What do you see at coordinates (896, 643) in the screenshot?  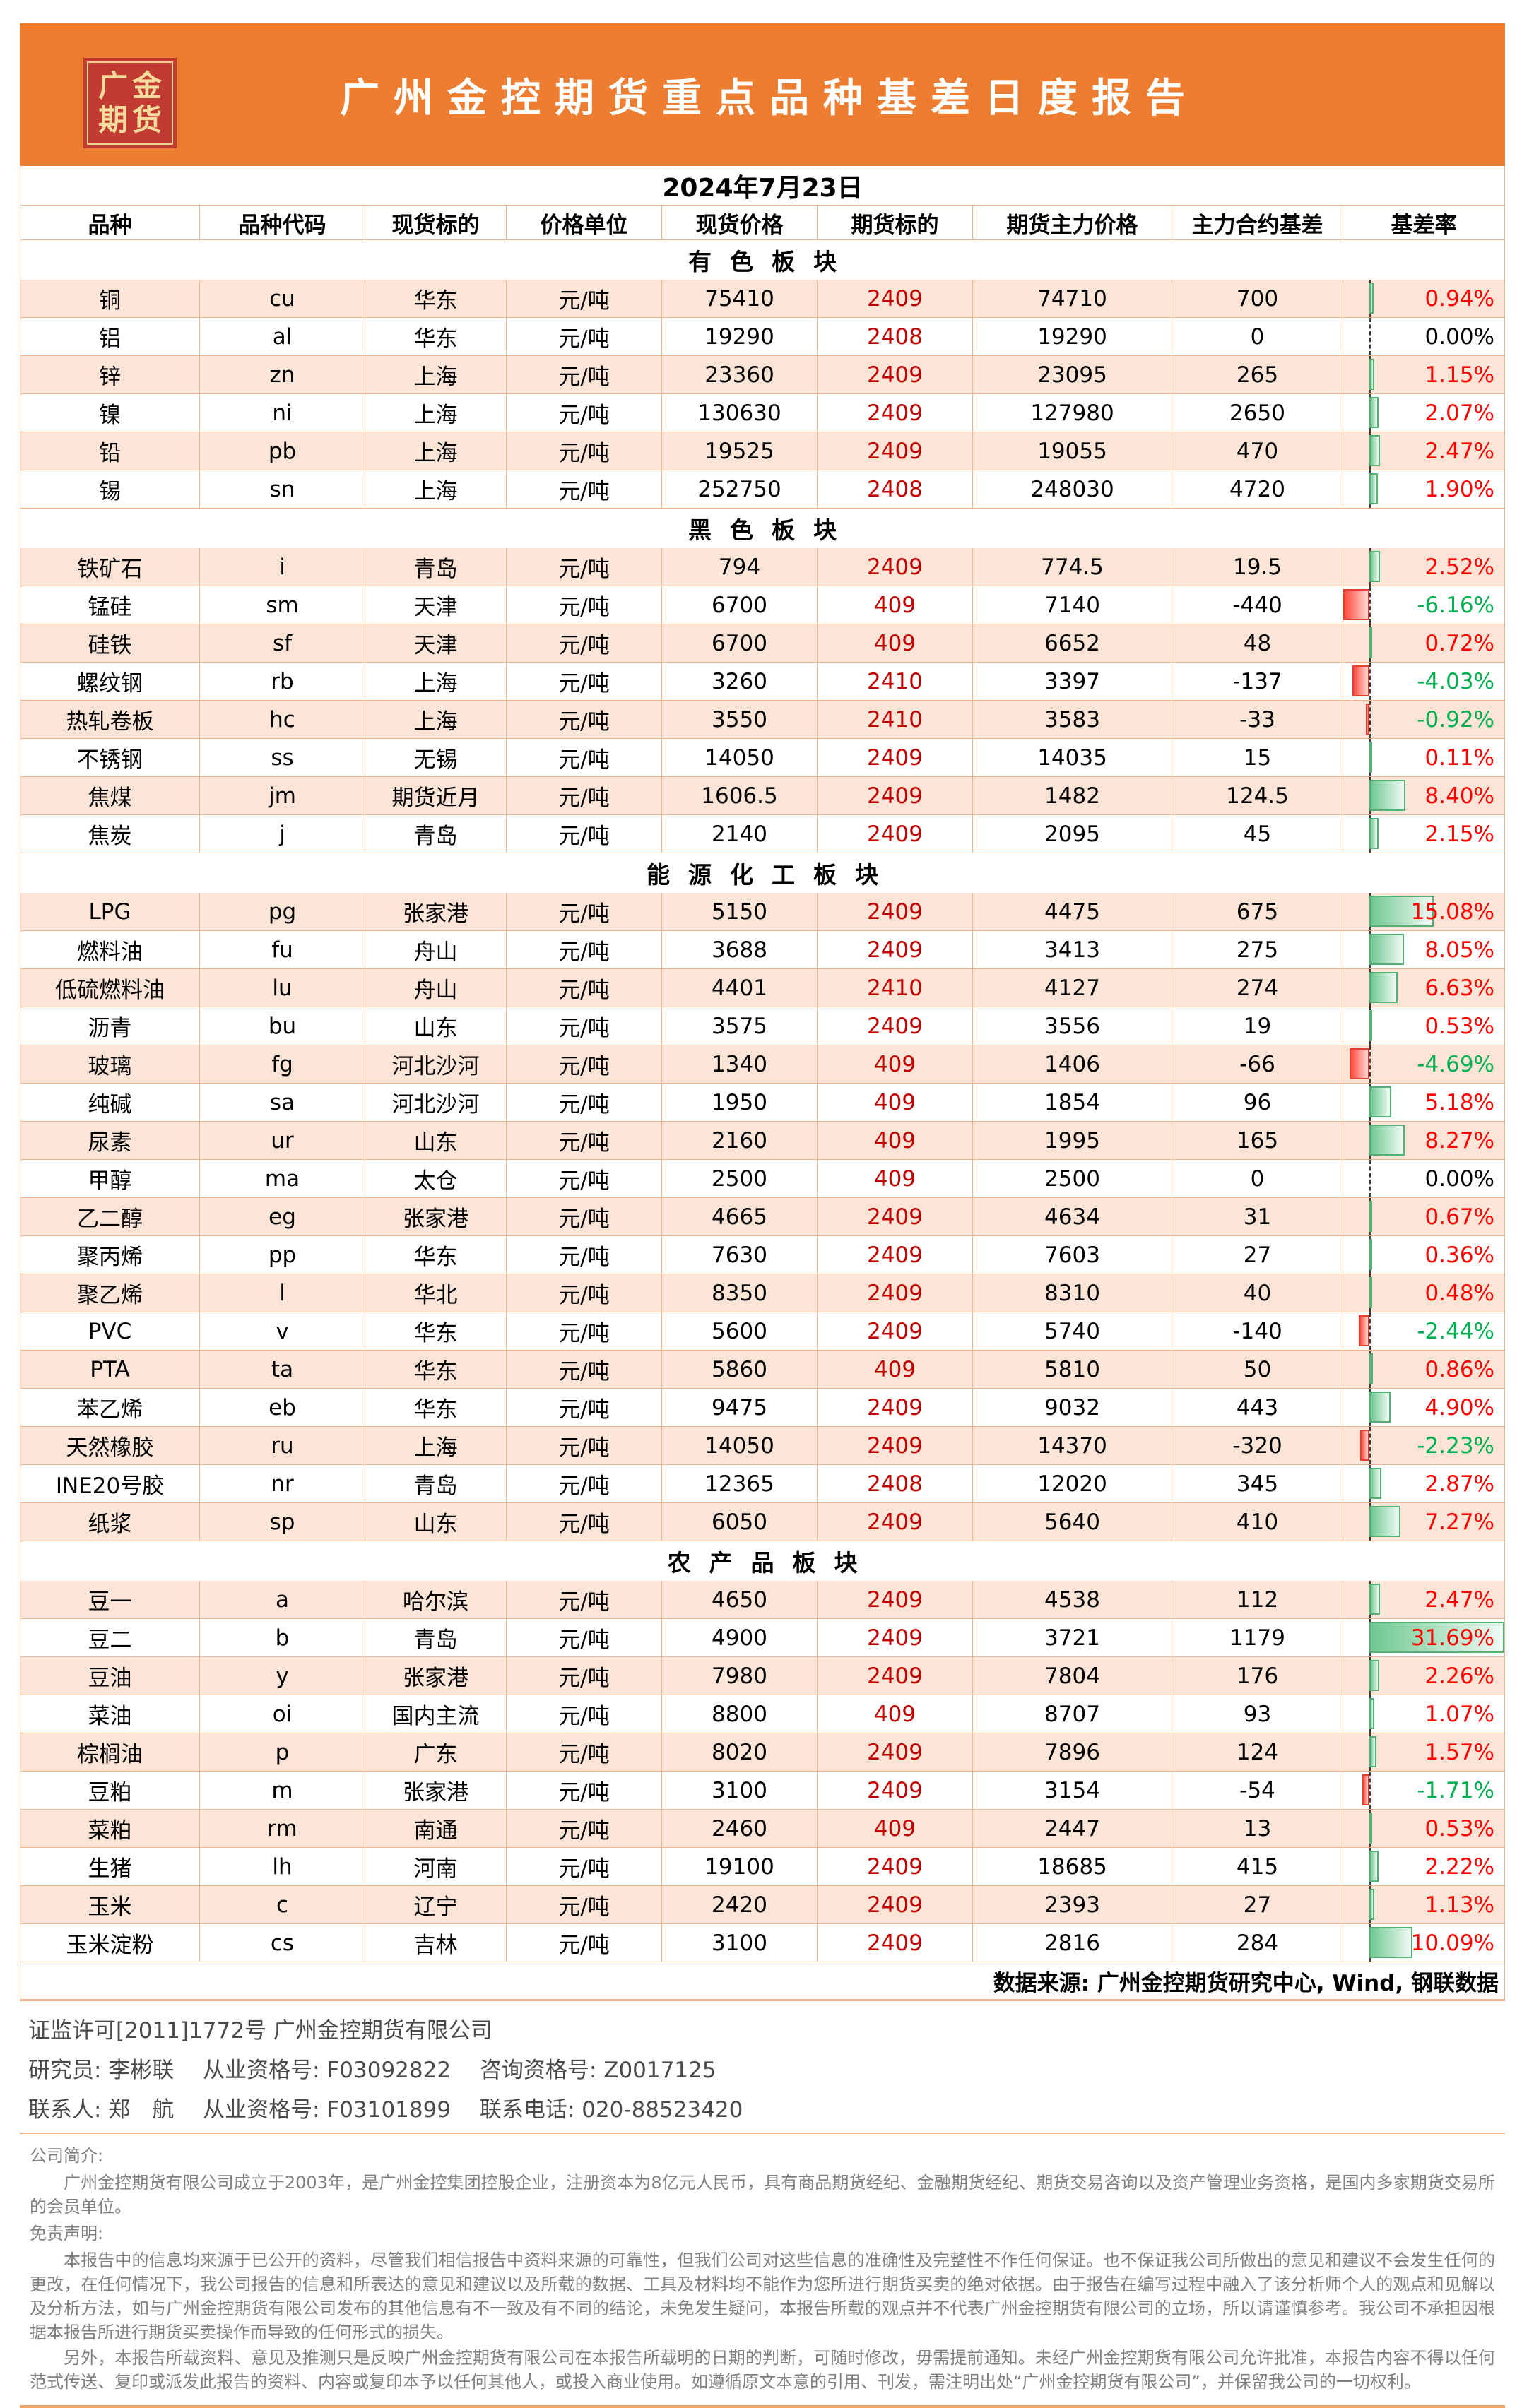 I see `cell-futures-contract: 409` at bounding box center [896, 643].